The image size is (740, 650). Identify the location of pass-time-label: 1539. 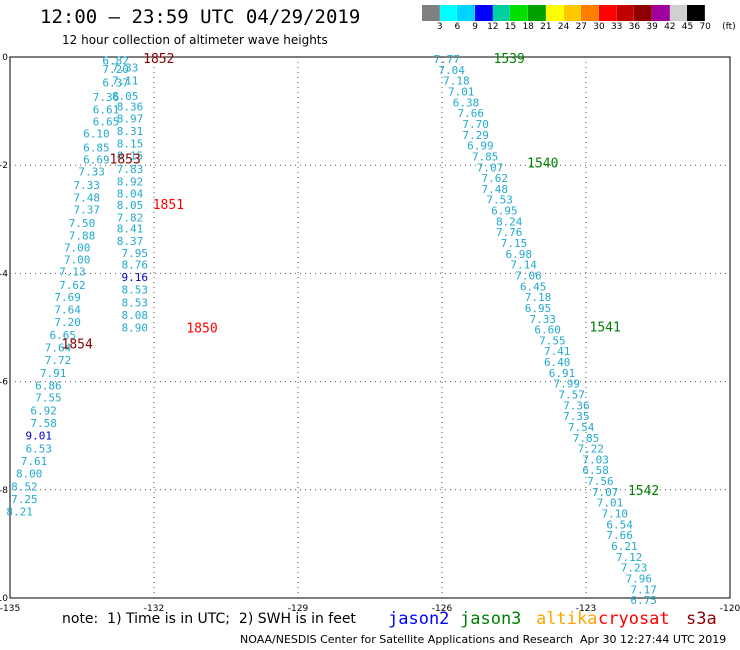
(509, 59).